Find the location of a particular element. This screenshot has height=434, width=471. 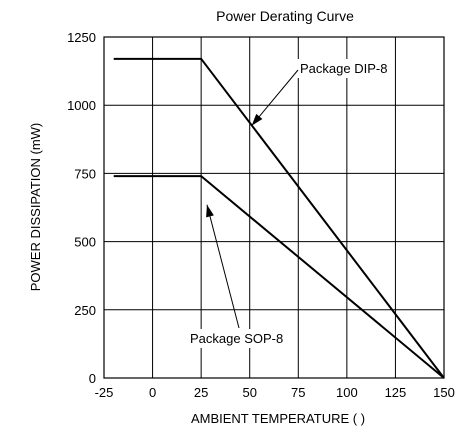

x-tick-label: 150 is located at coordinates (444, 392).